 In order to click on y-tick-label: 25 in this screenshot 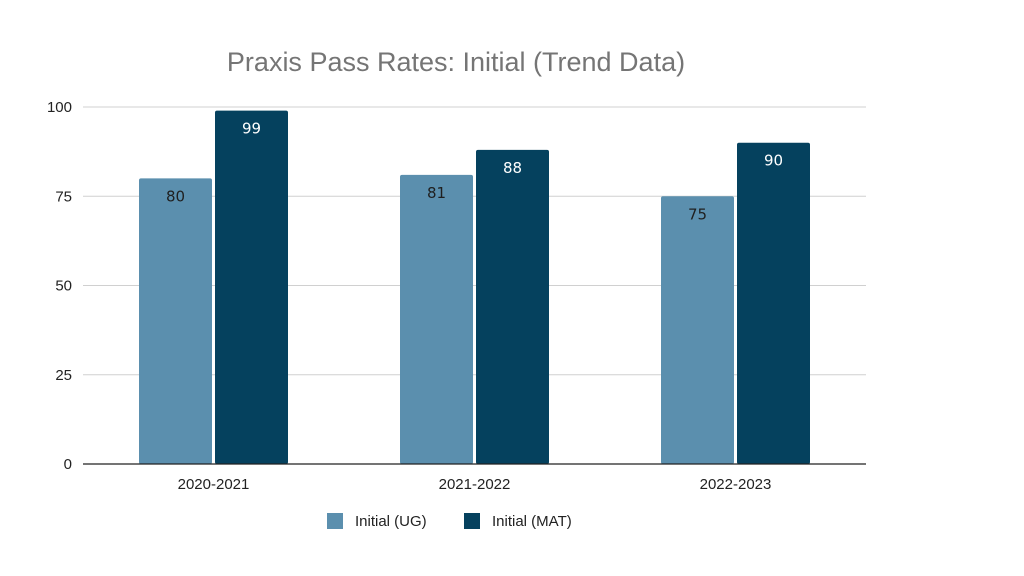, I will do `click(63, 375)`.